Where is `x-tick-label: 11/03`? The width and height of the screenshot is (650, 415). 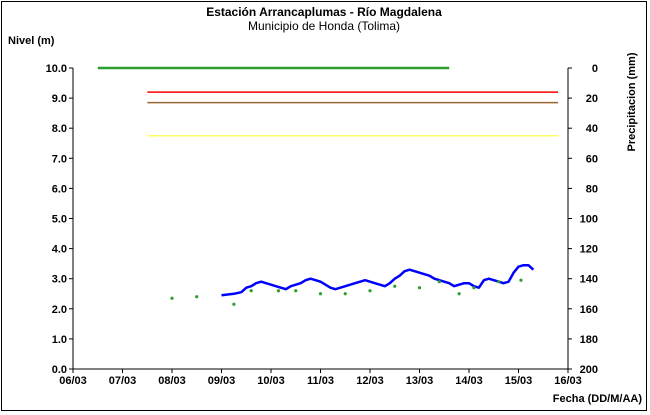
x-tick-label: 11/03 is located at coordinates (320, 381).